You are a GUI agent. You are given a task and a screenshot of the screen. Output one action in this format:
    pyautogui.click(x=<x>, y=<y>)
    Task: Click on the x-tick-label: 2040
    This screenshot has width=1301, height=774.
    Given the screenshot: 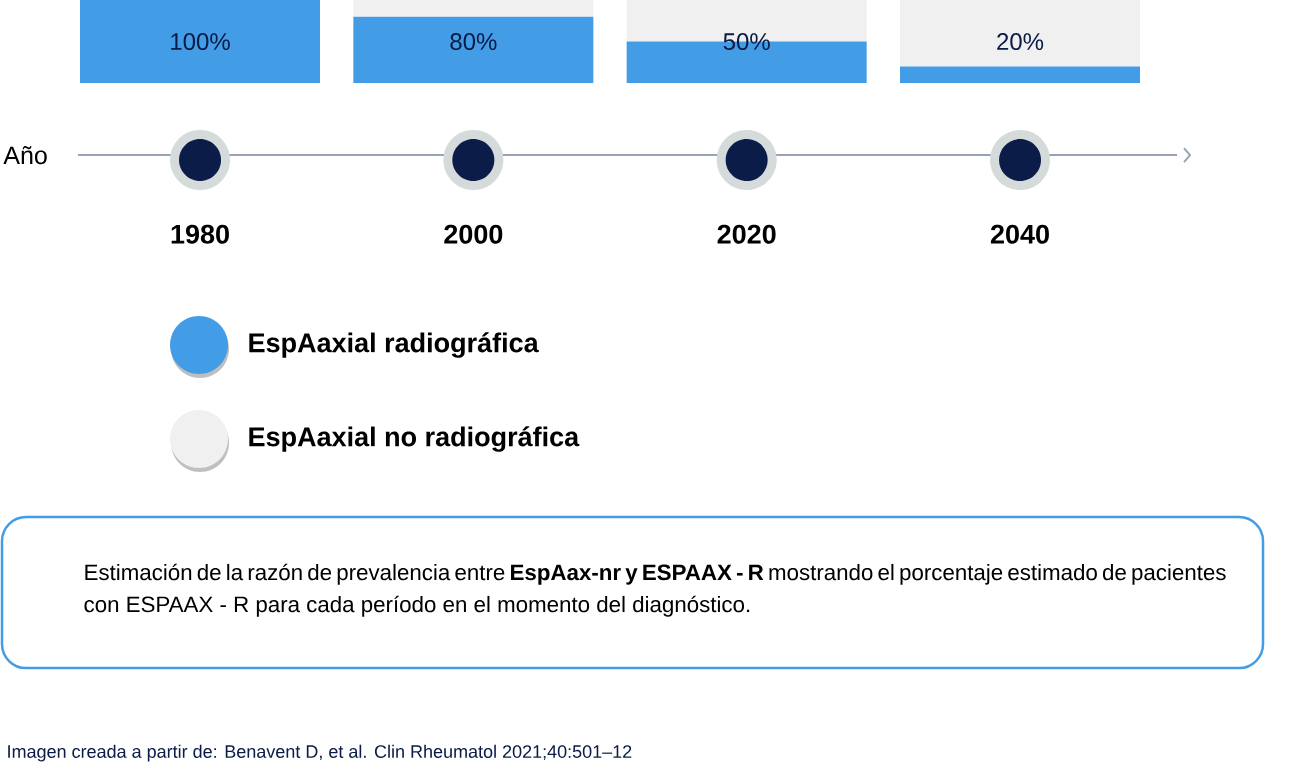 What is the action you would take?
    pyautogui.click(x=1019, y=234)
    